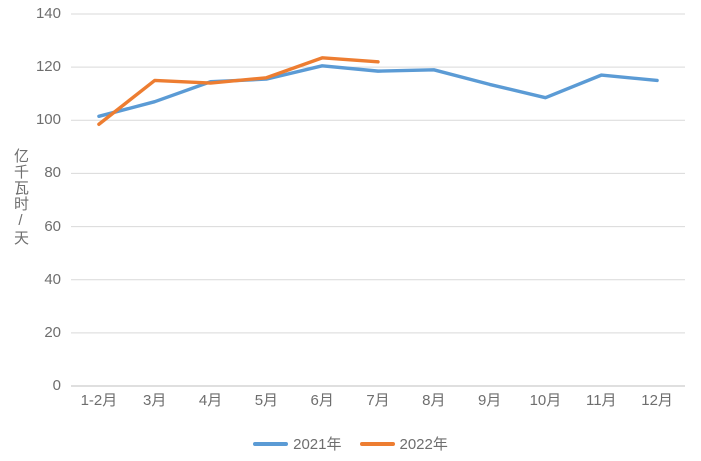 Image resolution: width=701 pixels, height=461 pixels. I want to click on y-tick-label: 40, so click(52, 279).